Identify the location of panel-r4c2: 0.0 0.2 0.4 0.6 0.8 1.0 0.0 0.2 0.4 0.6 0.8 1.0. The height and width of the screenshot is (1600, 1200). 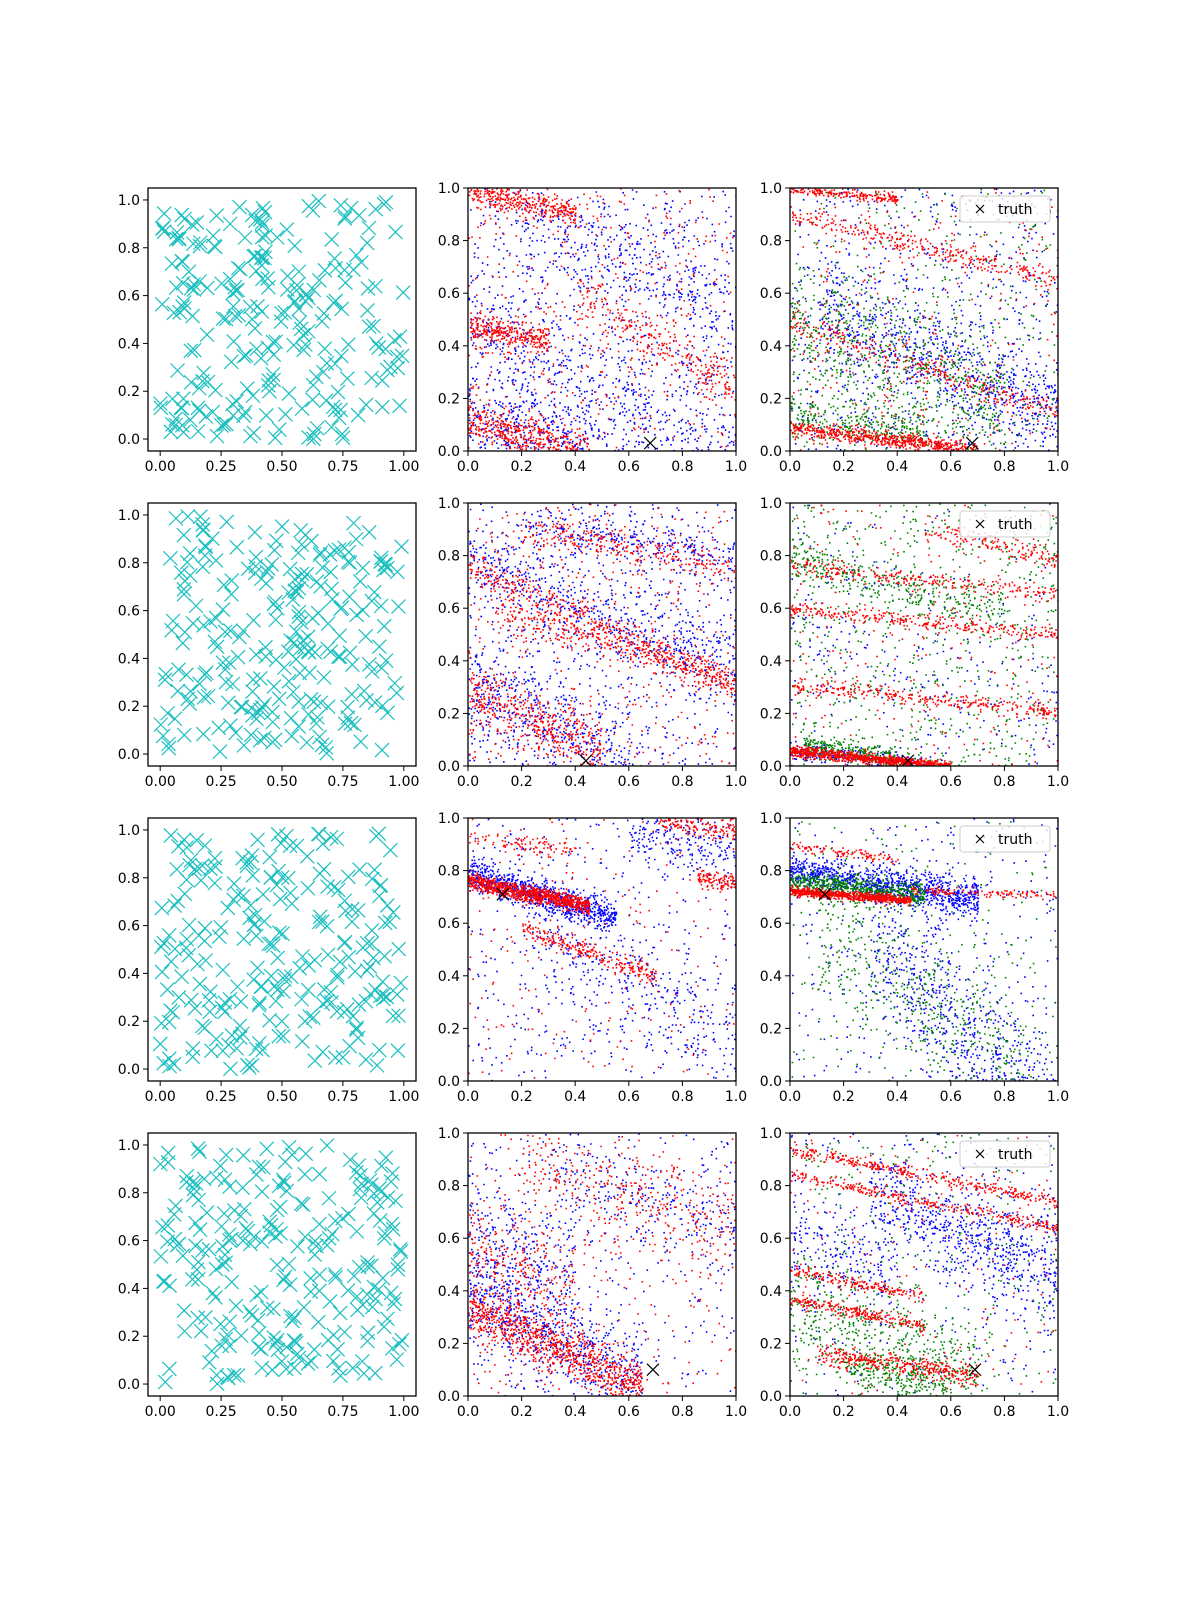
(592, 1273).